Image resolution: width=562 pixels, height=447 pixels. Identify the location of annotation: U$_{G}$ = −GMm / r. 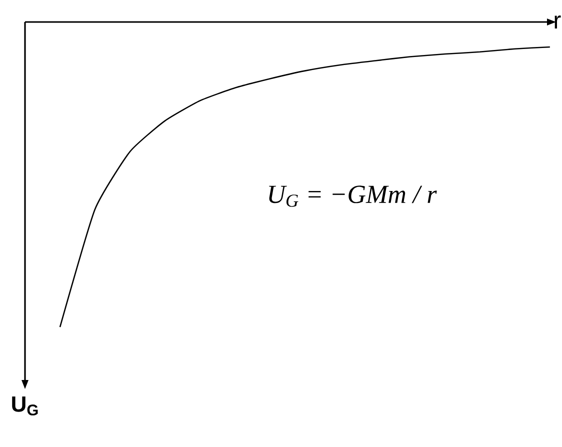
(353, 196).